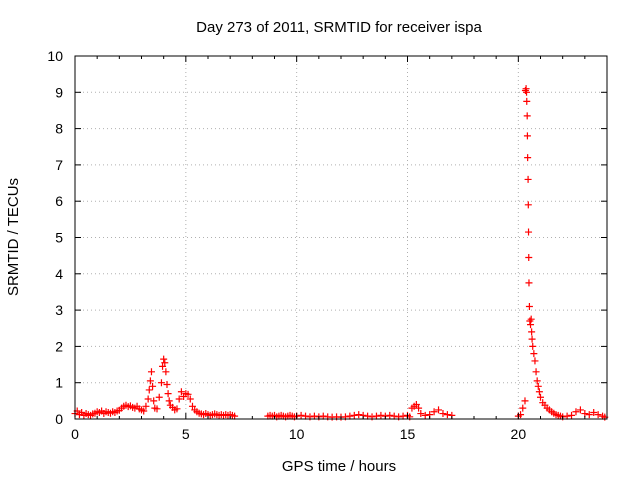 This screenshot has width=640, height=480. I want to click on y-axis-label: SRMTID / TECUs, so click(13, 237).